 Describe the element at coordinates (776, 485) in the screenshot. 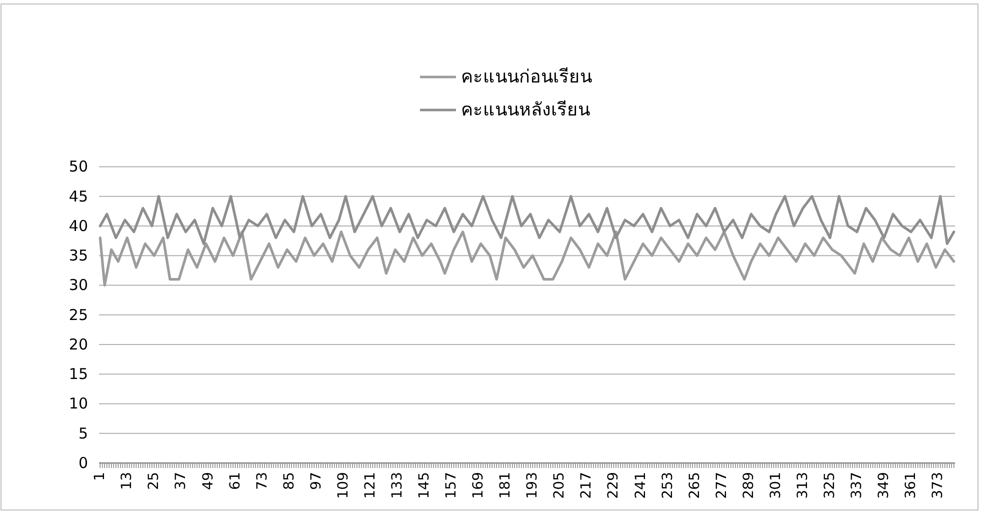

I see `x-tick-label: 301` at that location.